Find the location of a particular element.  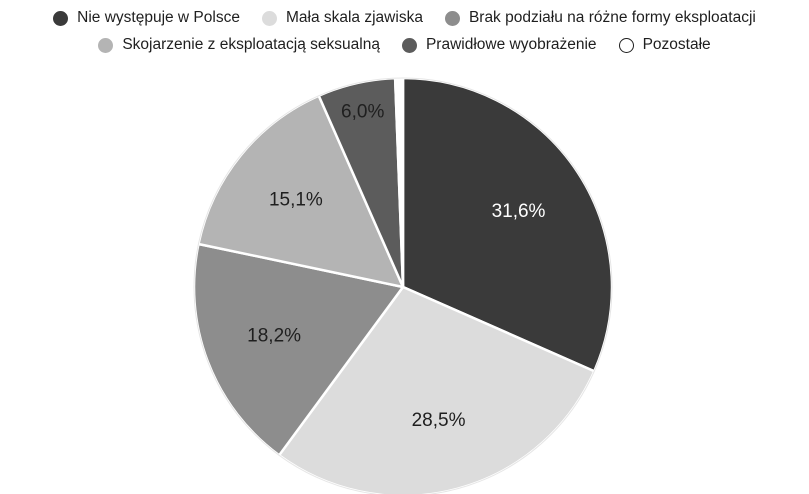

legend-label-pozostale: Pozostałe is located at coordinates (676, 44).